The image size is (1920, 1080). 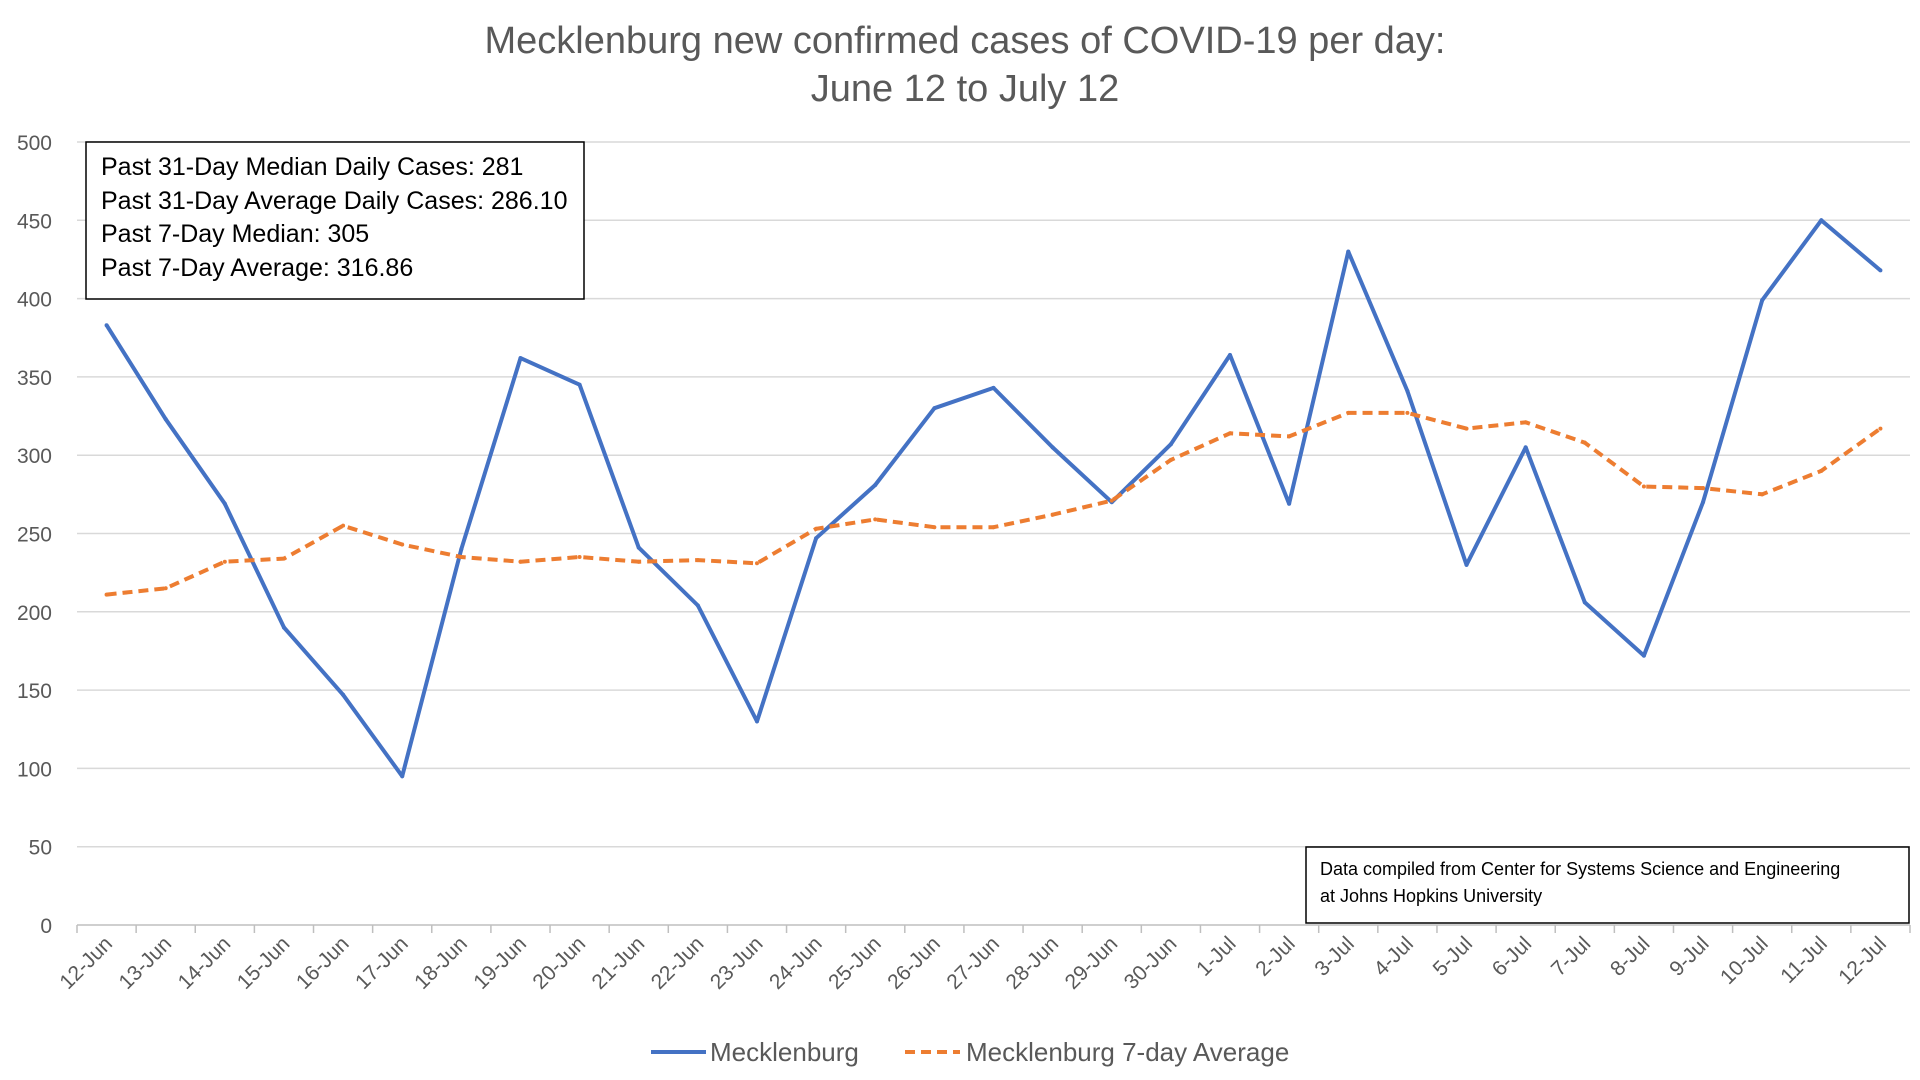 I want to click on legend-label-7-day-average: Mecklenburg 7-day Average, so click(x=1127, y=1052).